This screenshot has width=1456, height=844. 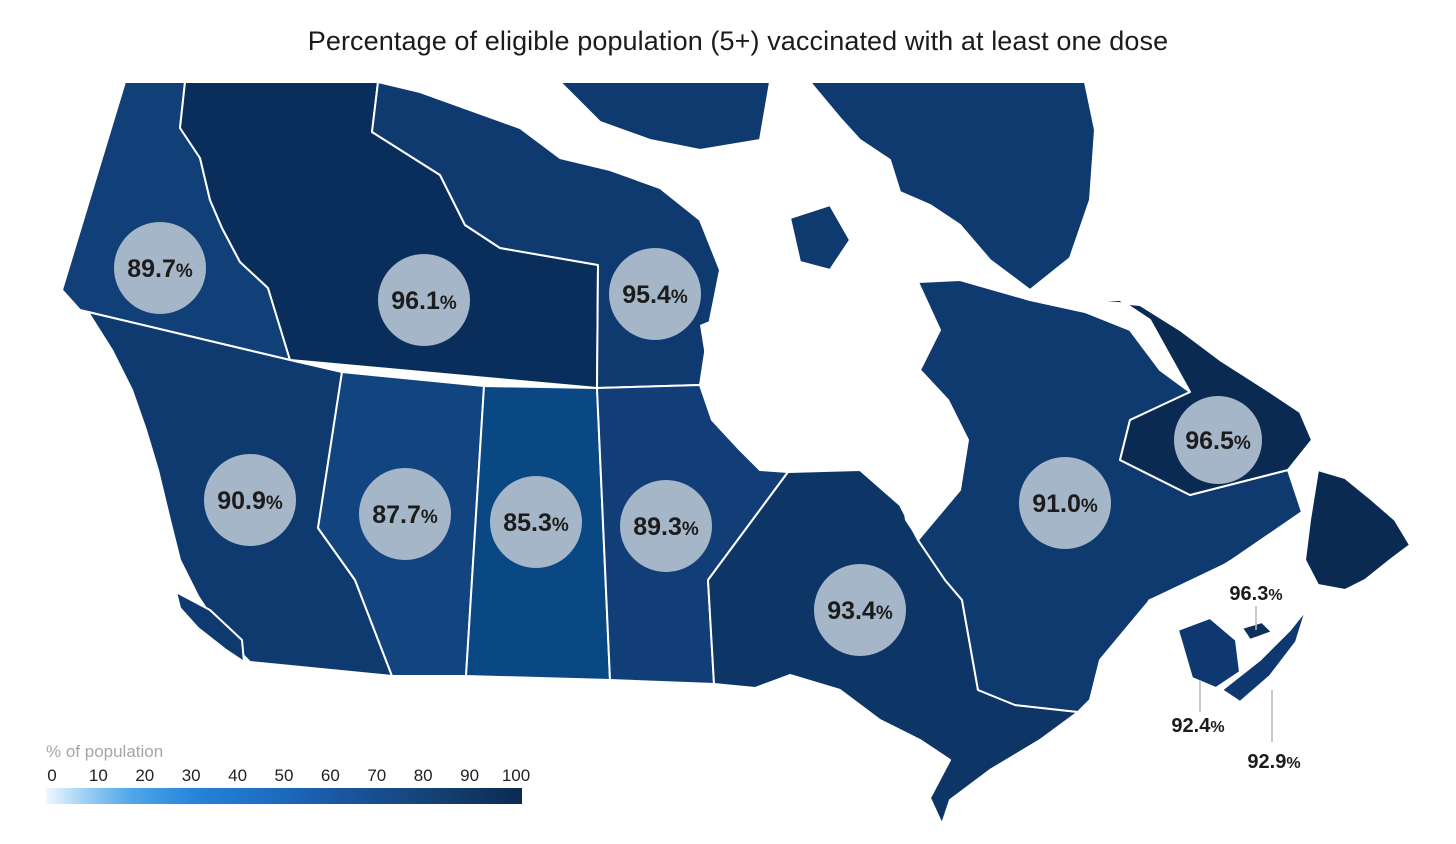 What do you see at coordinates (145, 775) in the screenshot?
I see `legend-tick: 20` at bounding box center [145, 775].